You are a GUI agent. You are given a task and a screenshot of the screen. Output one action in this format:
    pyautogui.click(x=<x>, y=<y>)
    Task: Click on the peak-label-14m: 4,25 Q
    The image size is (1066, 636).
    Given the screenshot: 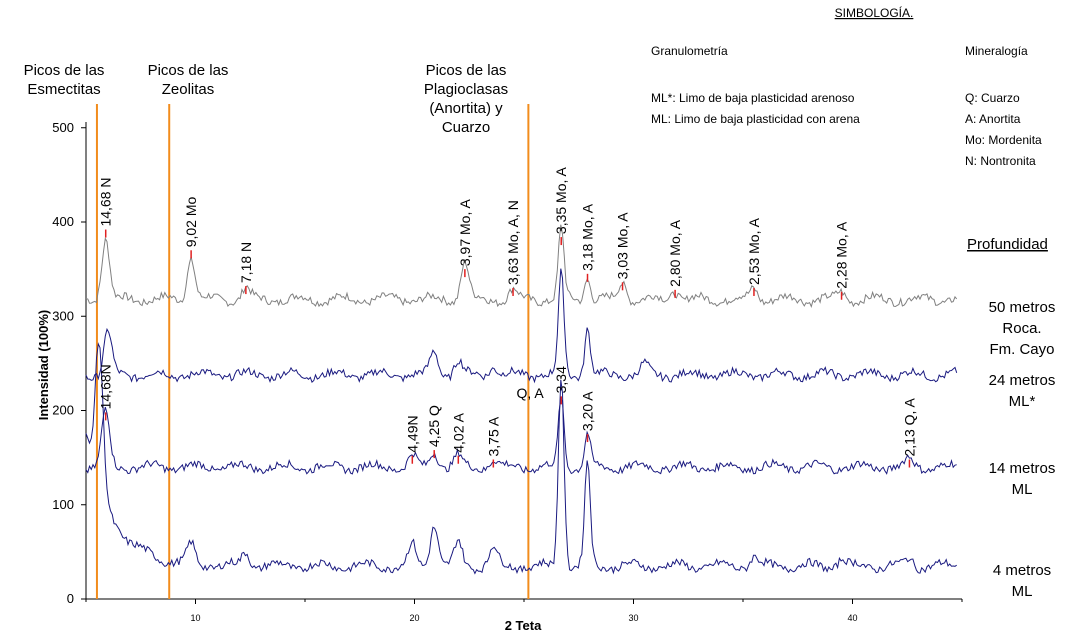 What is the action you would take?
    pyautogui.click(x=434, y=426)
    